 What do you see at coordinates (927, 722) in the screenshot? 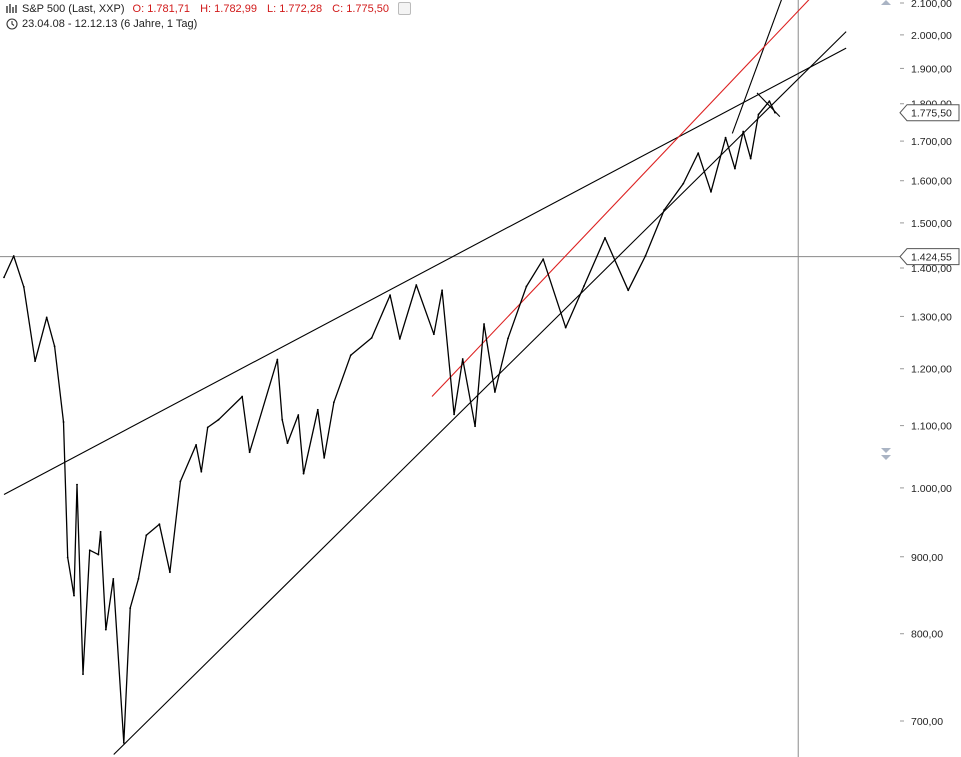
I see `y-tick-label: 700,00` at bounding box center [927, 722].